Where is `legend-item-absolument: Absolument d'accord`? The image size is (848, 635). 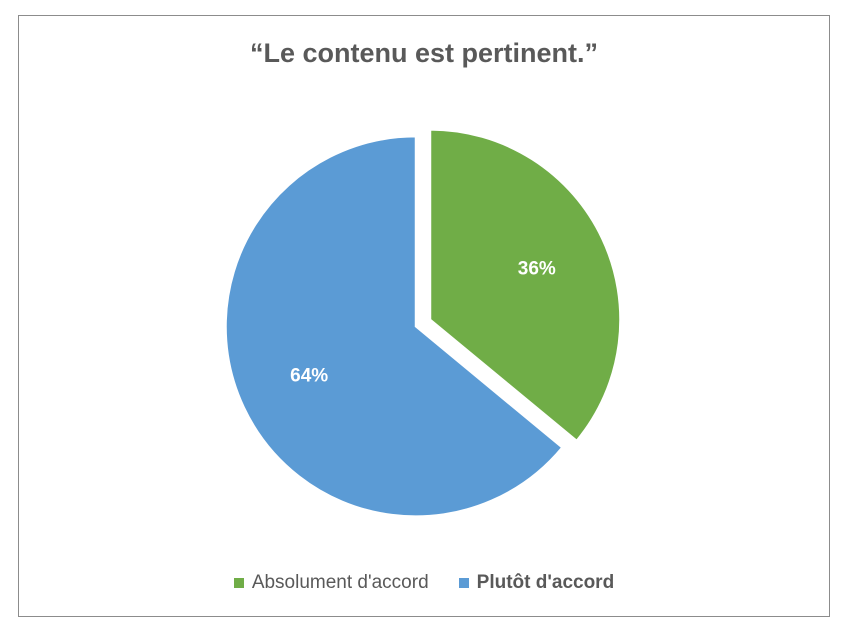 legend-item-absolument: Absolument d'accord is located at coordinates (331, 583).